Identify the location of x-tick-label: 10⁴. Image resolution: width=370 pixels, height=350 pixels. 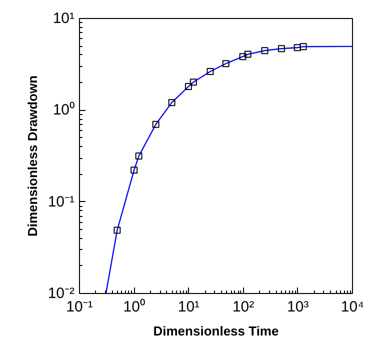
(352, 307).